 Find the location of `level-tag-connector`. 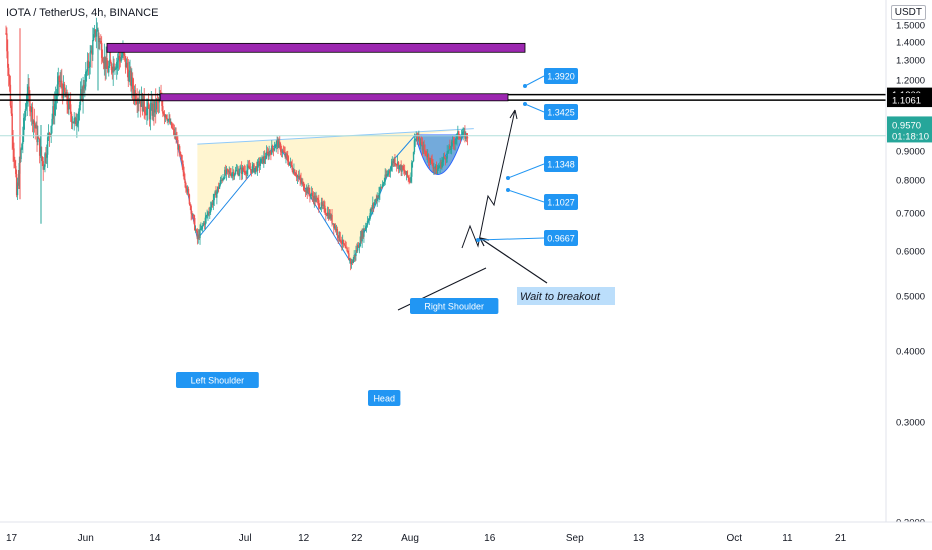

level-tag-connector is located at coordinates (526, 171).